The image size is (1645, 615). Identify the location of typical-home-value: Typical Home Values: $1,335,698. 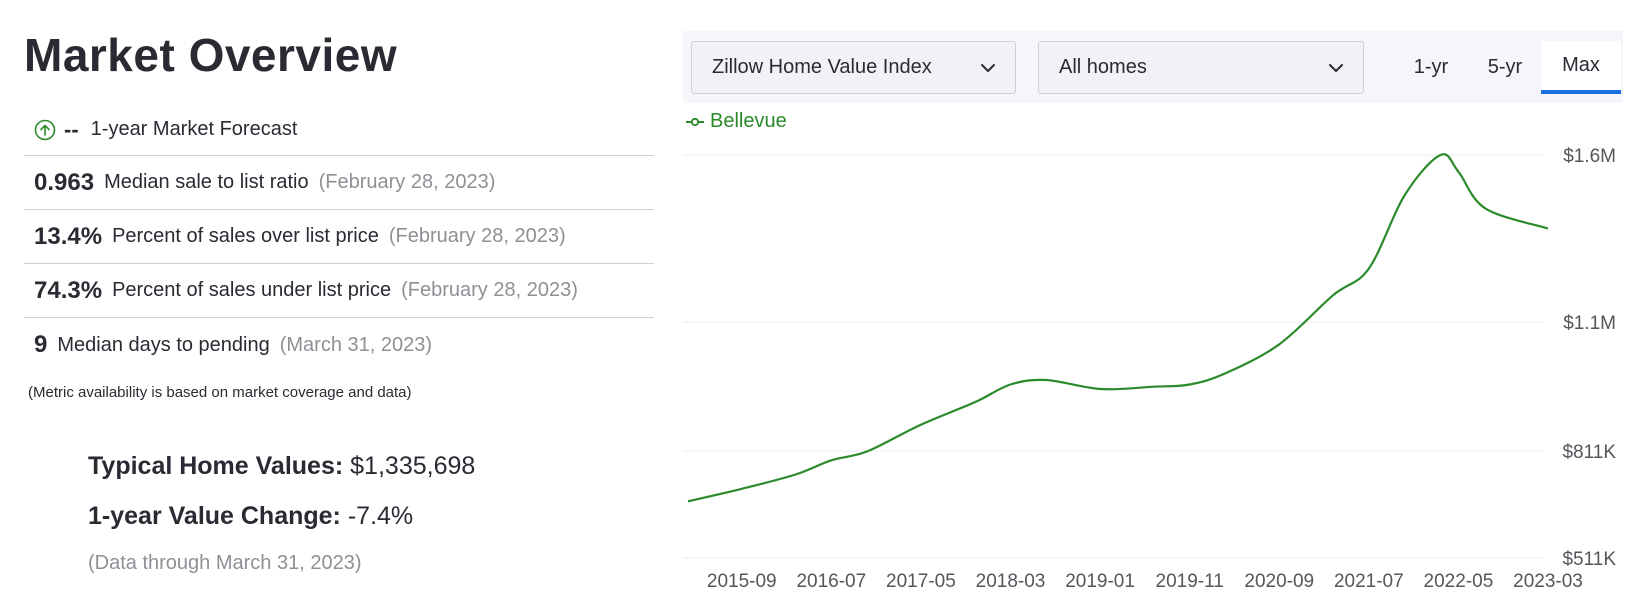
(281, 466).